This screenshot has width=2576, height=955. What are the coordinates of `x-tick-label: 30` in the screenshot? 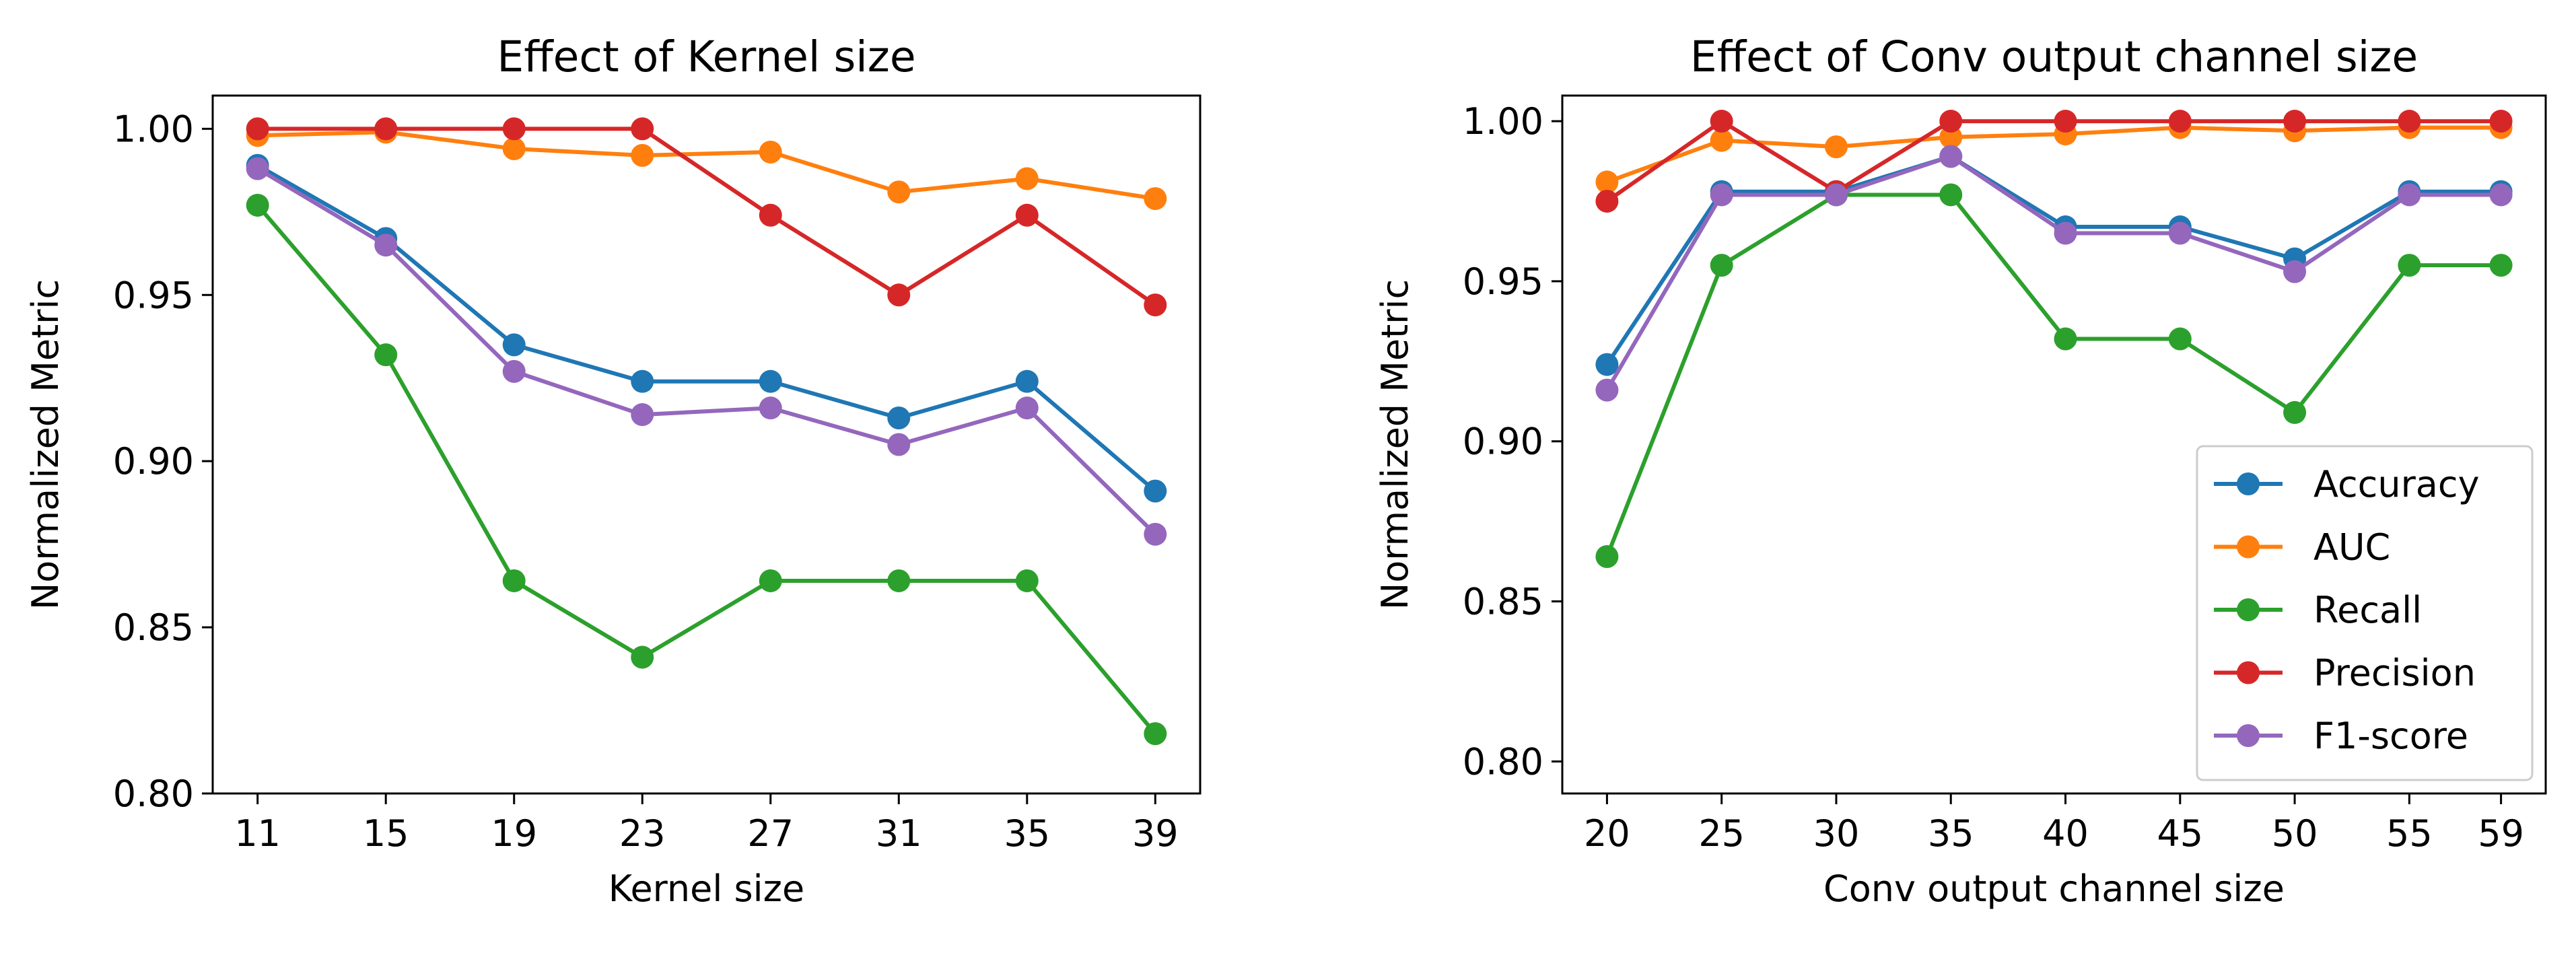 It's located at (1836, 833).